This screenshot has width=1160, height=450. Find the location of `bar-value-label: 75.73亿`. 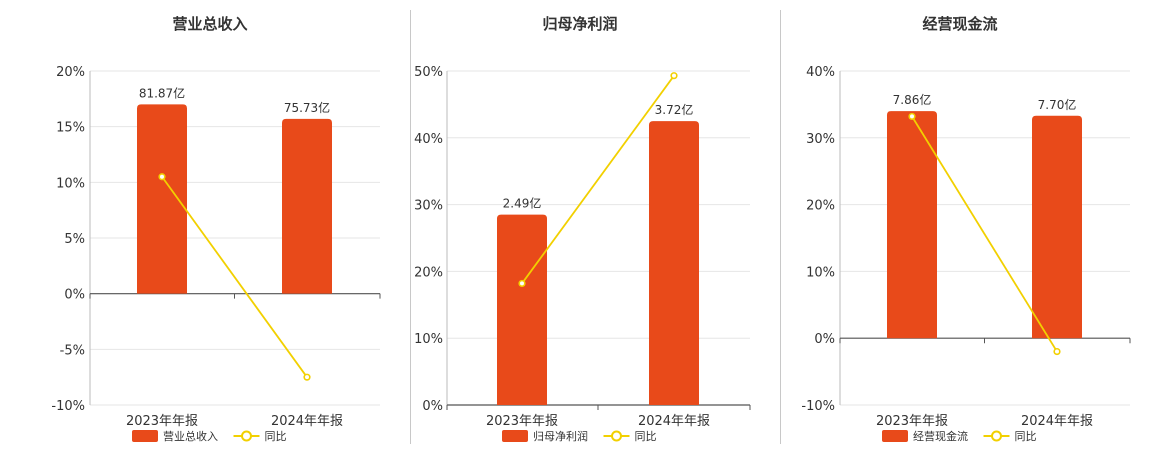

bar-value-label: 75.73亿 is located at coordinates (307, 107).